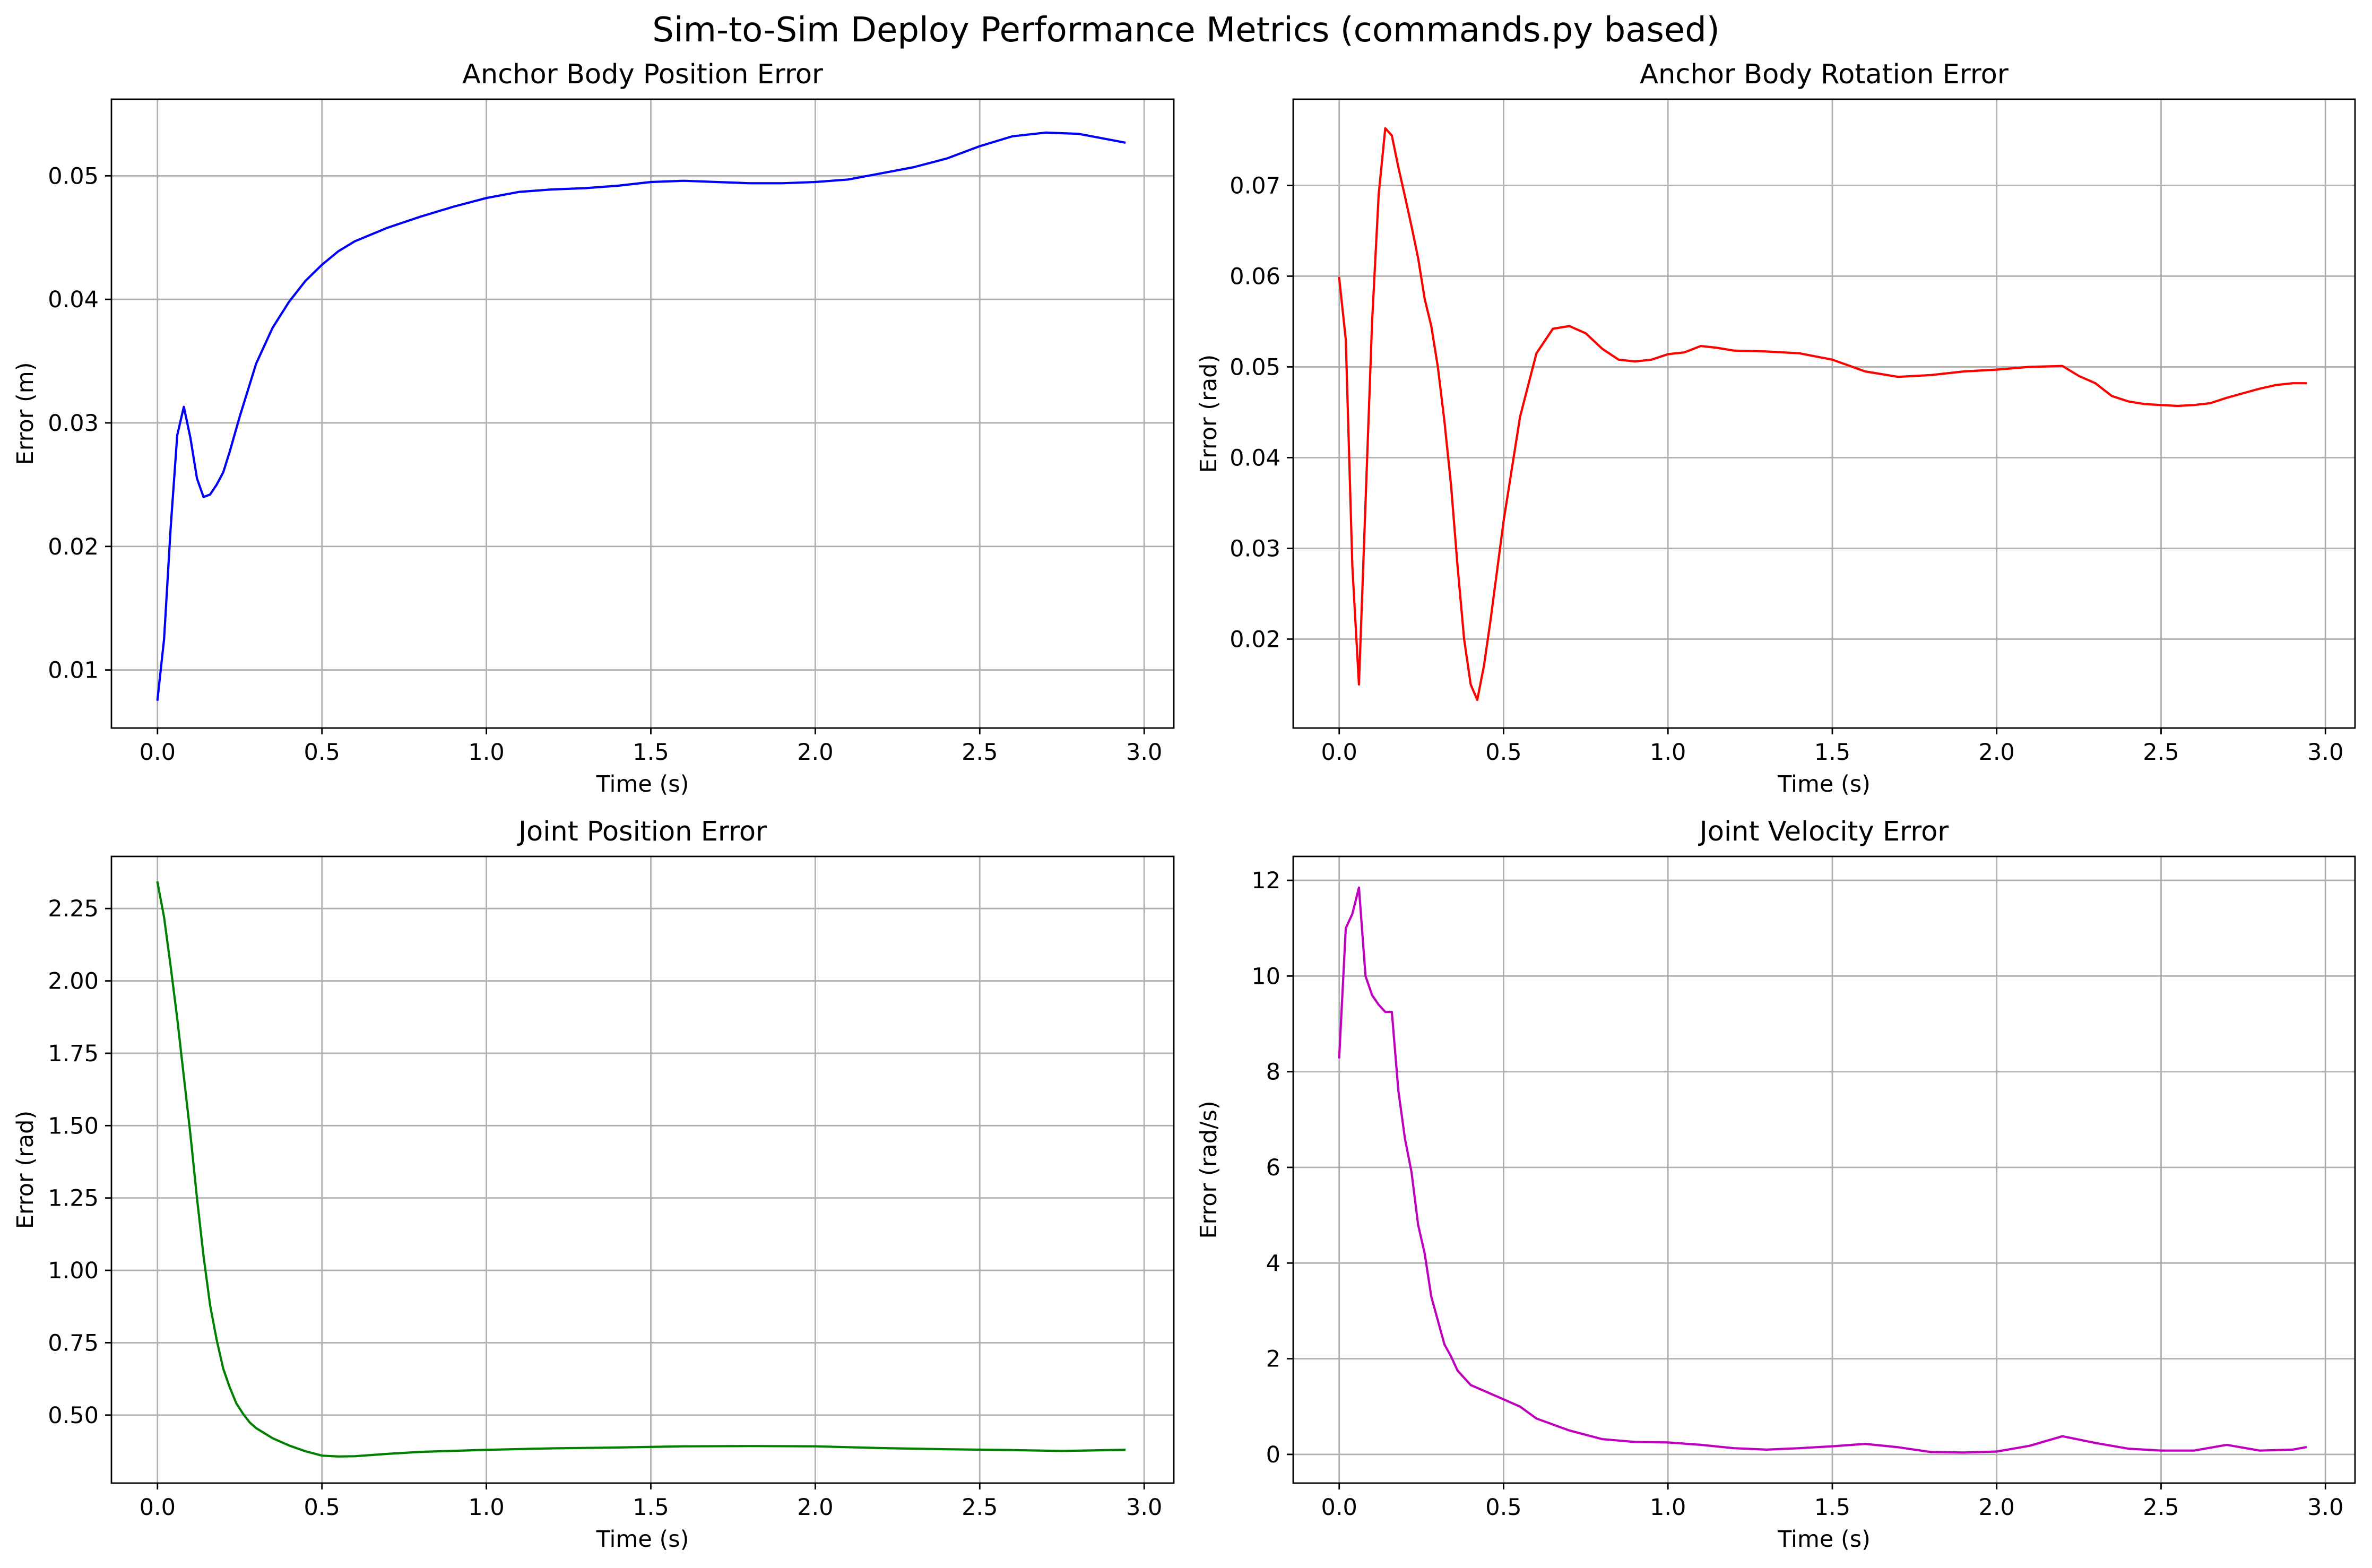 This screenshot has height=1568, width=2372. Describe the element at coordinates (74, 1415) in the screenshot. I see `y-tick-label: 0.50` at that location.